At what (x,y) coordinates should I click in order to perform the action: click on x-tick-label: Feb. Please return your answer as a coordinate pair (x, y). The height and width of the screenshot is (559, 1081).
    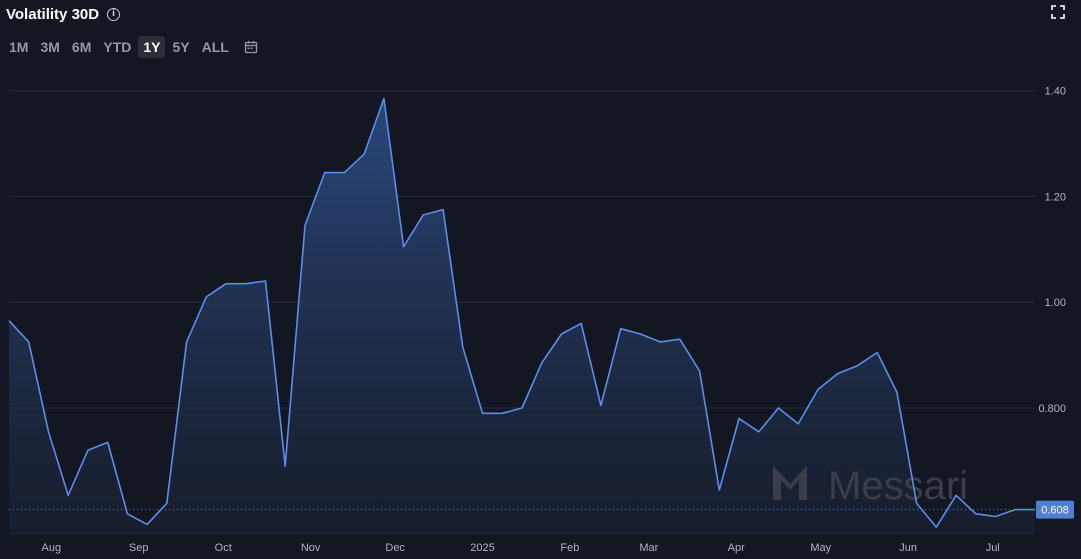
    Looking at the image, I should click on (569, 548).